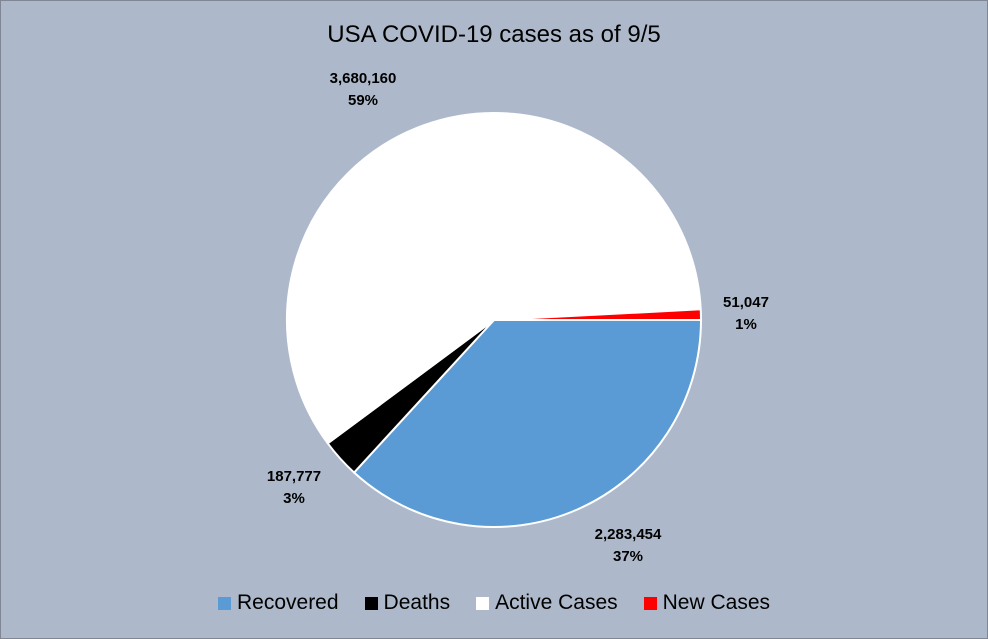 The width and height of the screenshot is (988, 639). What do you see at coordinates (628, 546) in the screenshot?
I see `data-label-recovered: 2,283,454 37%` at bounding box center [628, 546].